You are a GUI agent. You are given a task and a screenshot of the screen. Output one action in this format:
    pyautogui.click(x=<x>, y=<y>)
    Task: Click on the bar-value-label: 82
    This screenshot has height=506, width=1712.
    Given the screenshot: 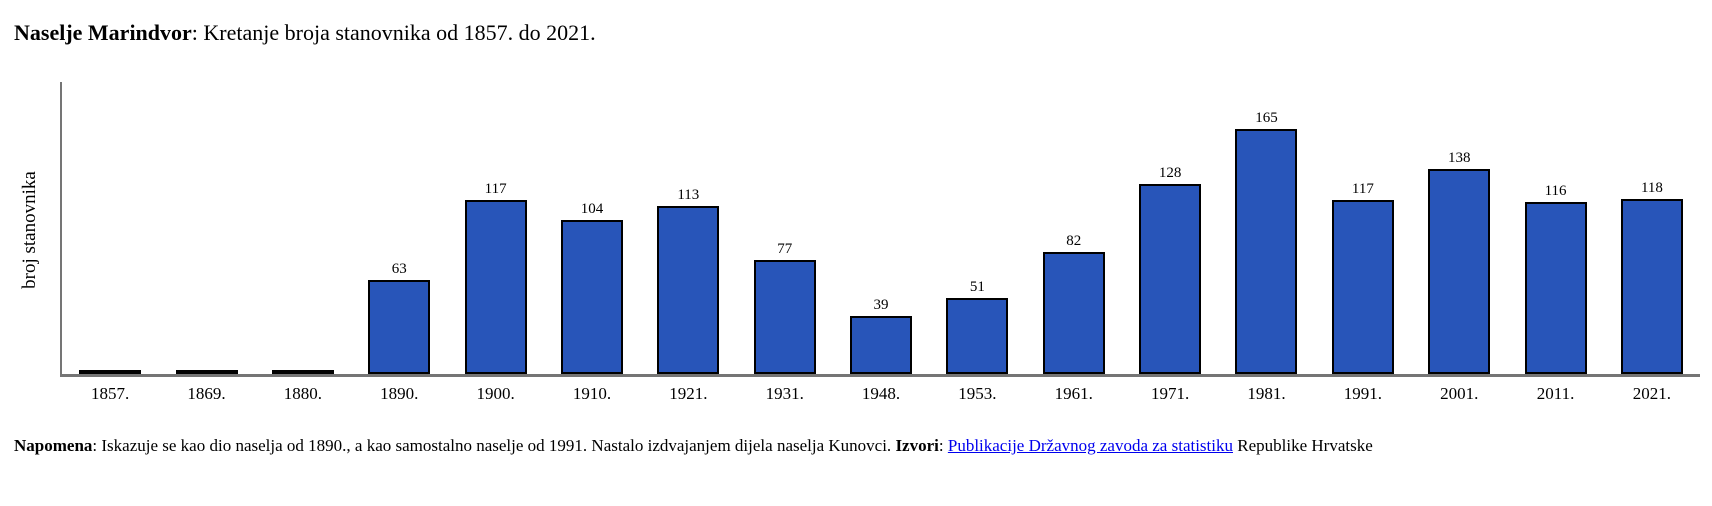 What is the action you would take?
    pyautogui.click(x=1074, y=241)
    